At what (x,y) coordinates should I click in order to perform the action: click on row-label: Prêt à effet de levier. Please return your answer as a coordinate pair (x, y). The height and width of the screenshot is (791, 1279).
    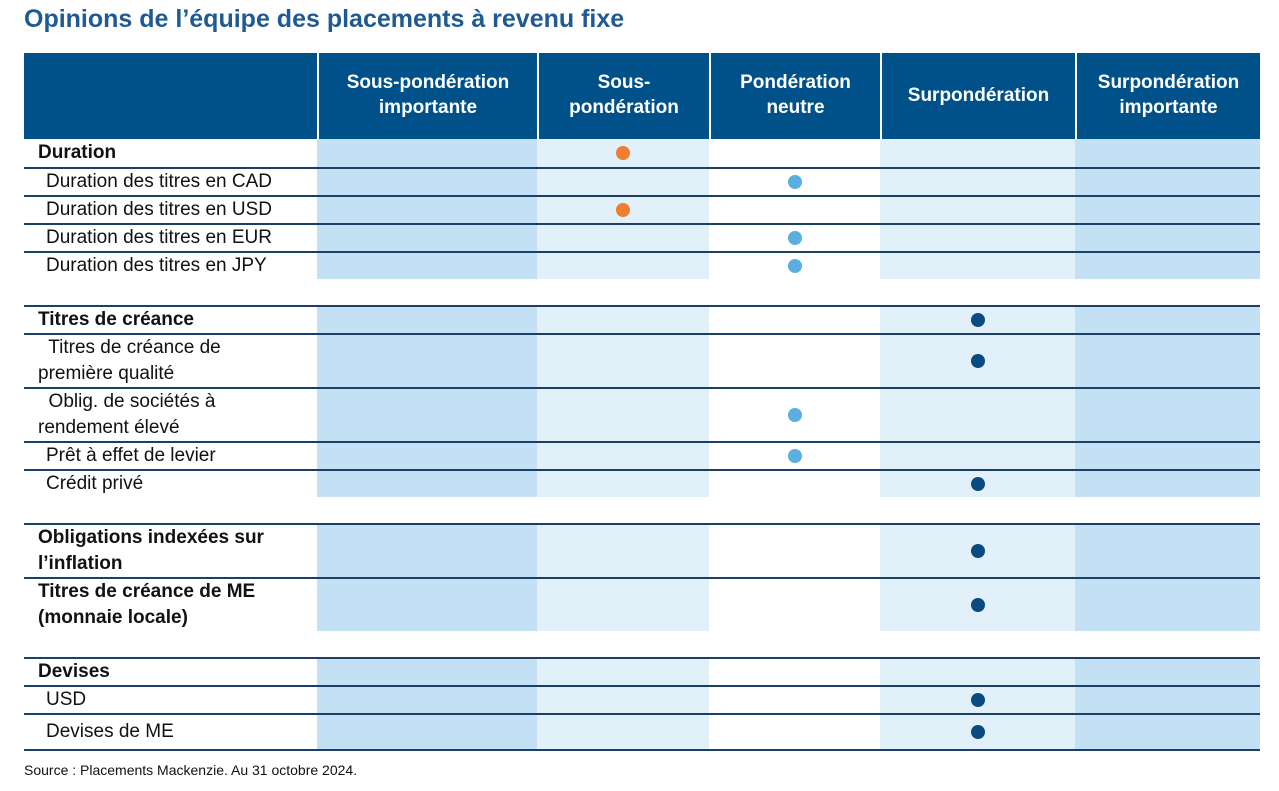
    Looking at the image, I should click on (170, 456).